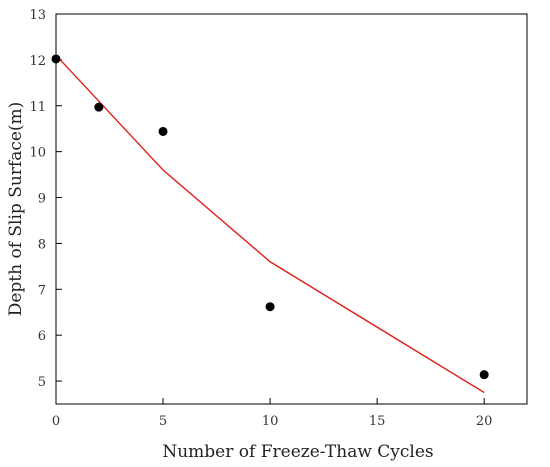 This screenshot has height=467, width=550. I want to click on y-tick-label: 8, so click(42, 244).